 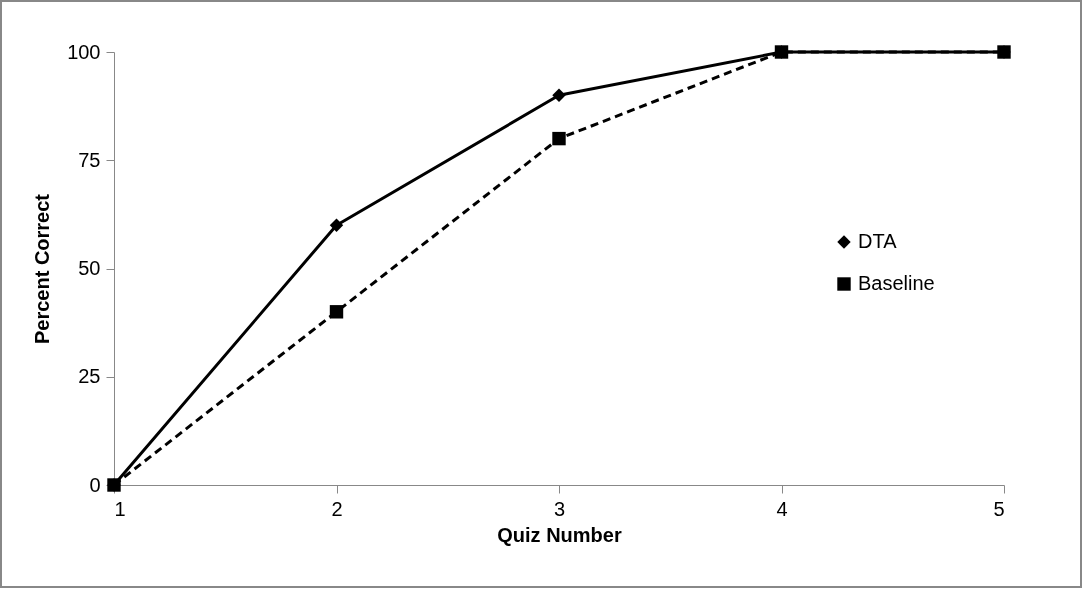 I want to click on y-tick-label: 25, so click(x=89, y=376).